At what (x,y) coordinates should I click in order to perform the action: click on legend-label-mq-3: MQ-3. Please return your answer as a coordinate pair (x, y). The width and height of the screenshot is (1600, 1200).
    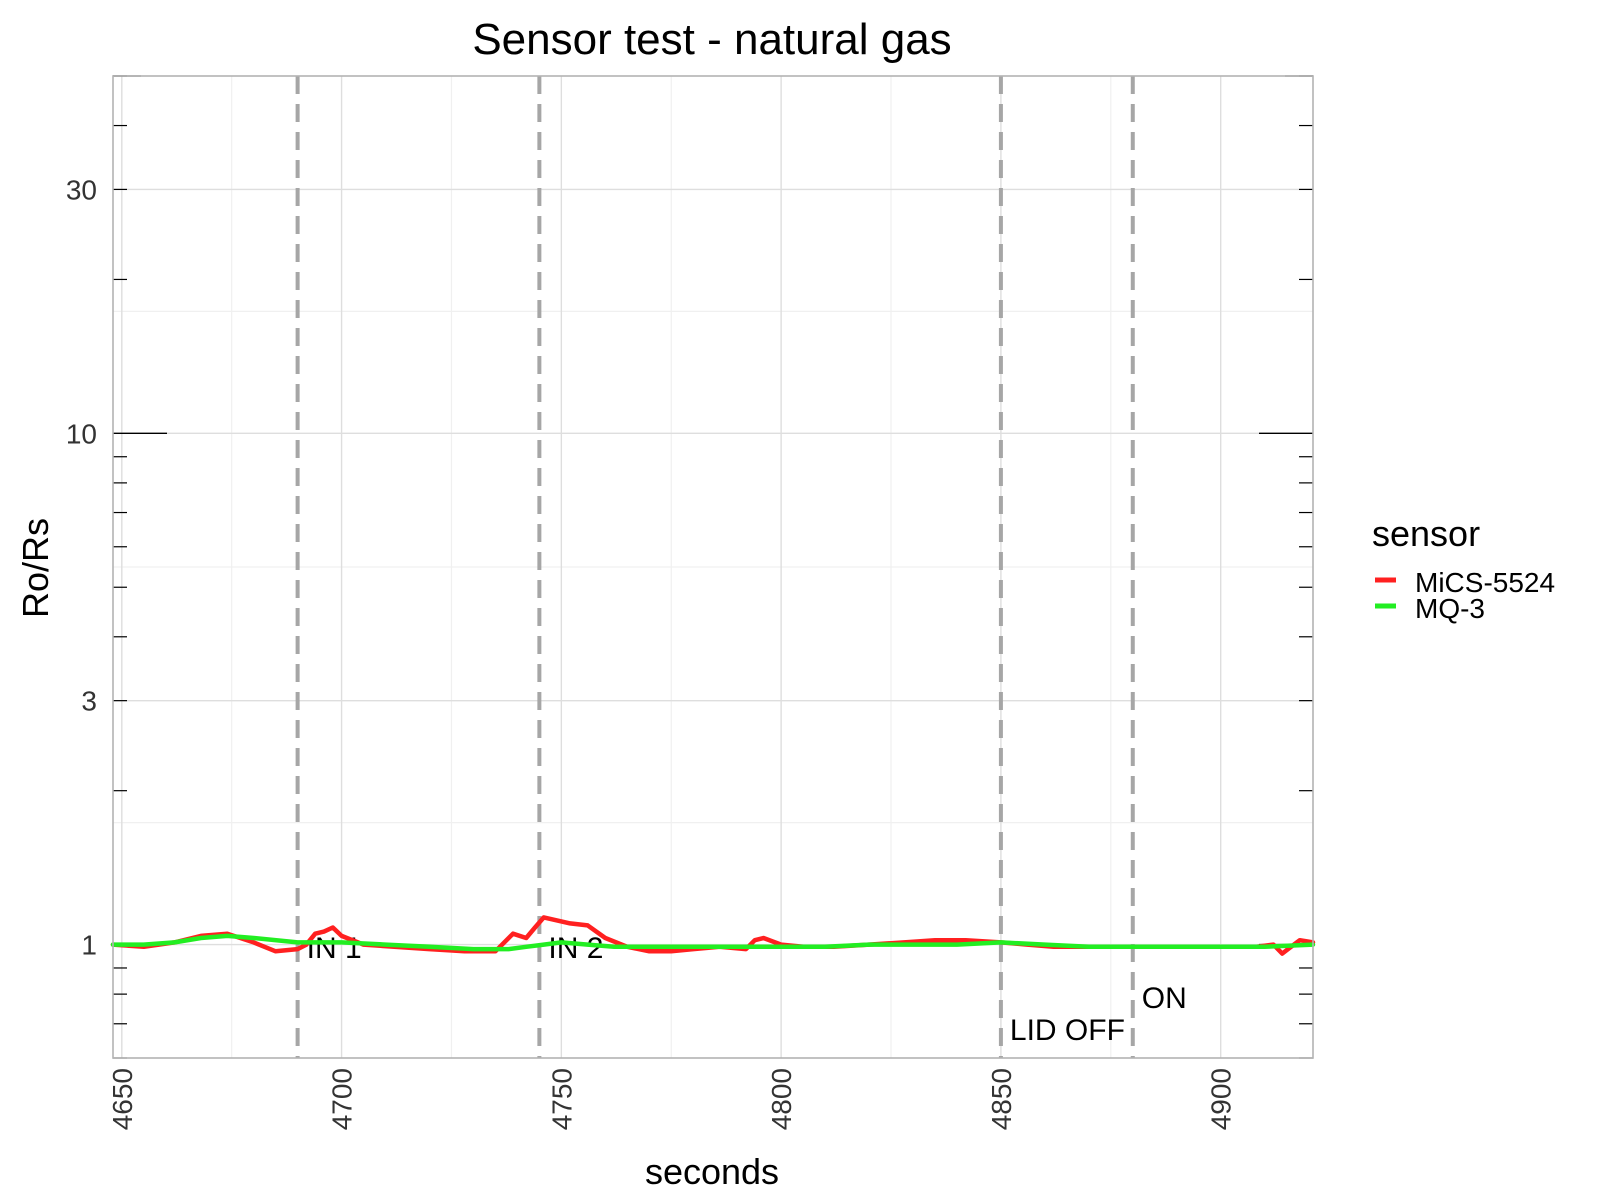
    Looking at the image, I should click on (1450, 608).